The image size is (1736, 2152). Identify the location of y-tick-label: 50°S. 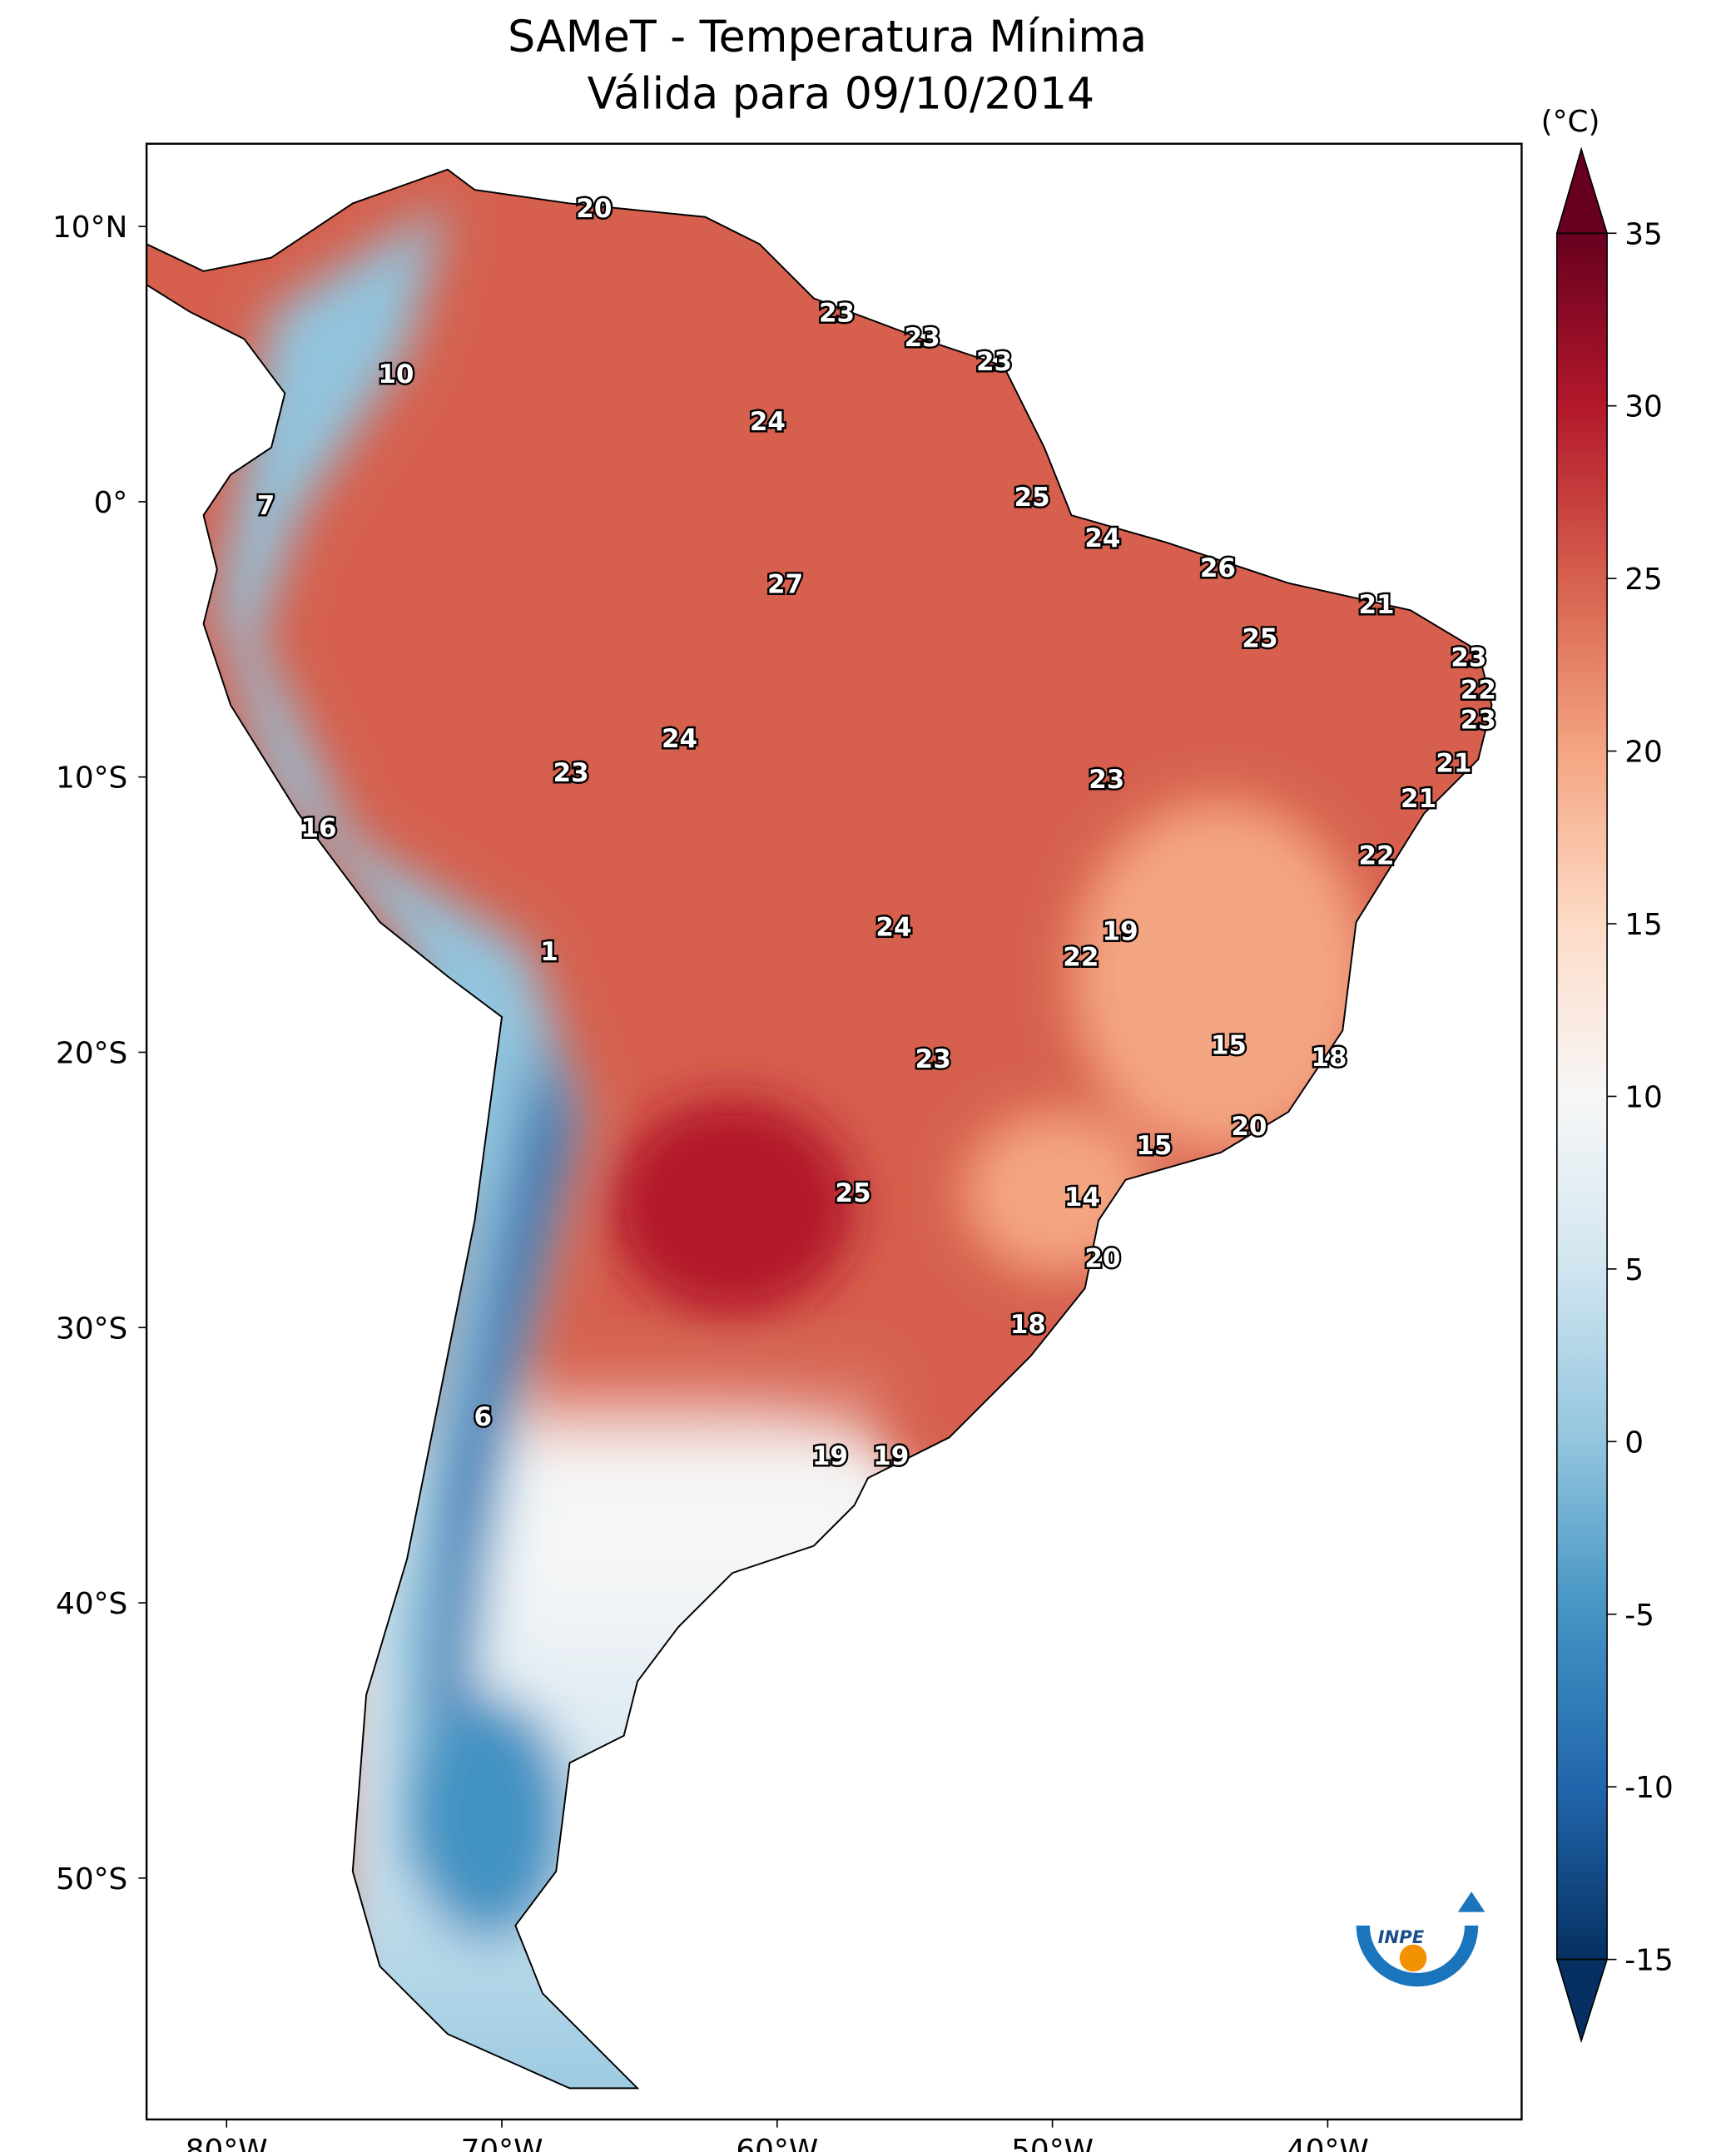
(91, 1879).